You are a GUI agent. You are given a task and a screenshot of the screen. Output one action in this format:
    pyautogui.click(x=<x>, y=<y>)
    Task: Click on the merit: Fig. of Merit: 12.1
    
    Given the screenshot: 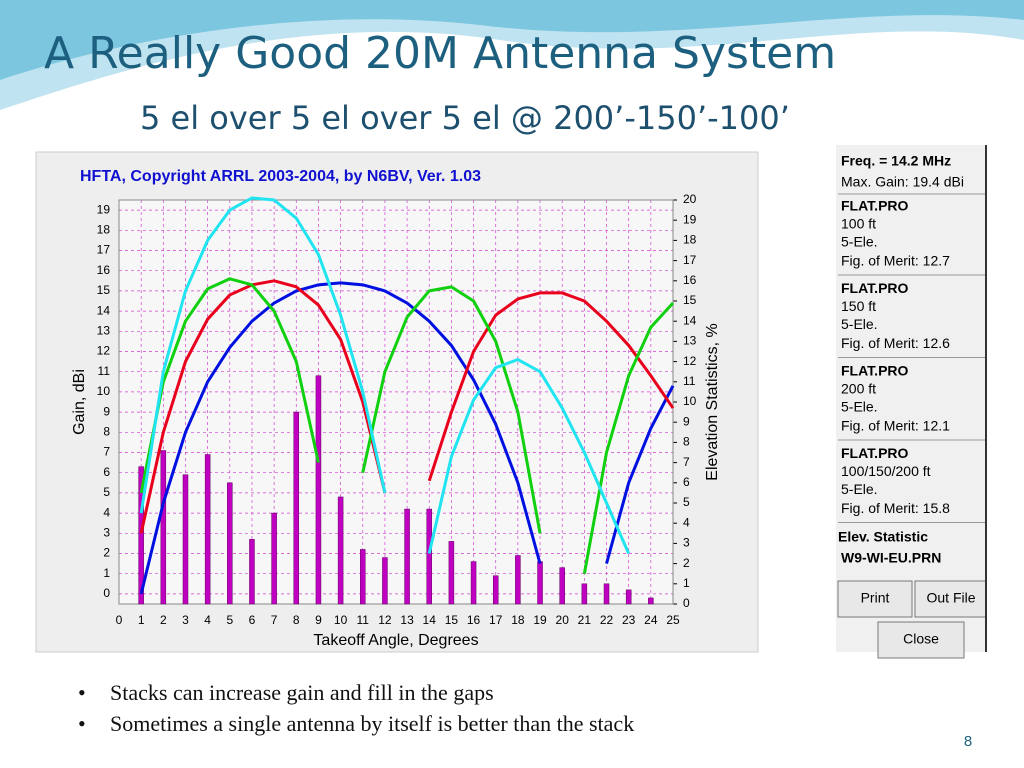 What is the action you would take?
    pyautogui.click(x=895, y=426)
    